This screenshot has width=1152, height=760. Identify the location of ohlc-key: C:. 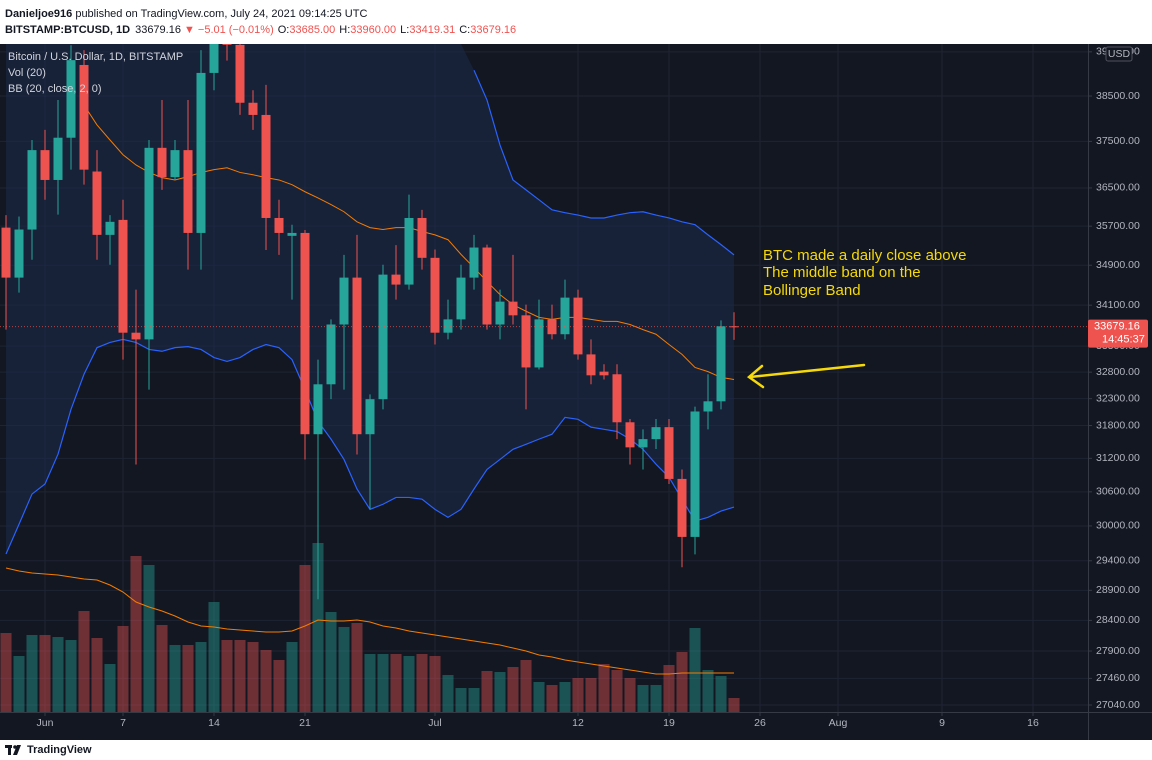
(464, 30).